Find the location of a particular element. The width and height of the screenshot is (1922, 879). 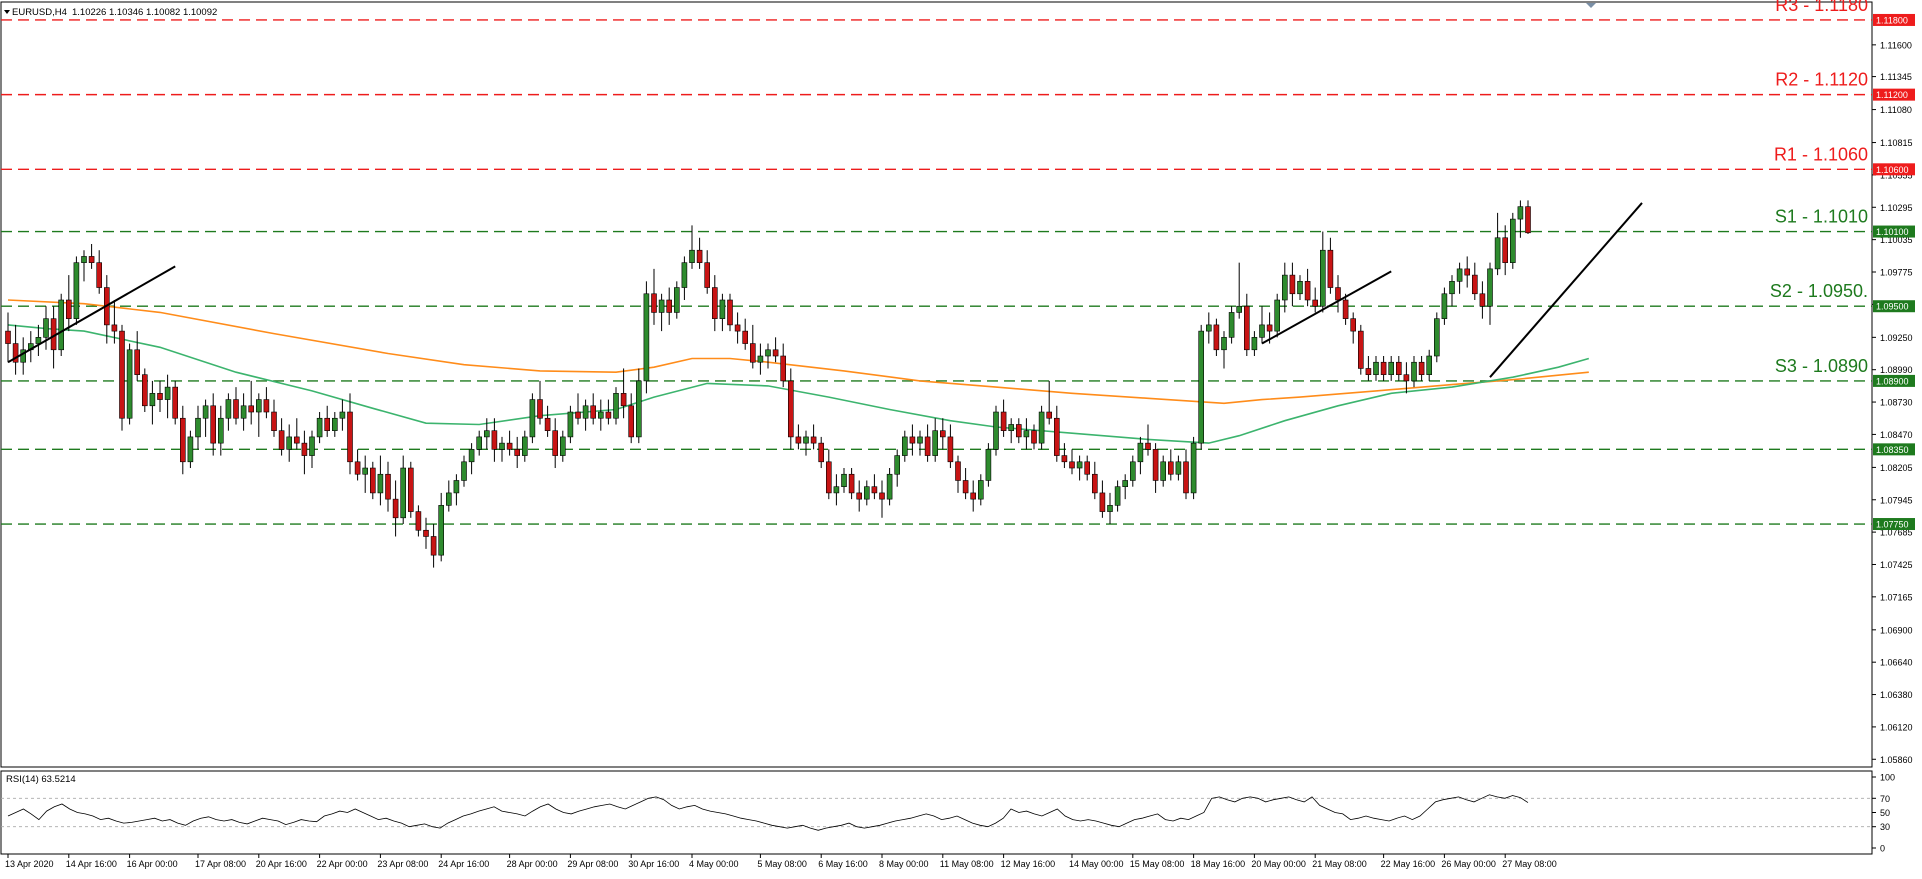

level-price-tag: 1.08350 is located at coordinates (1894, 449).